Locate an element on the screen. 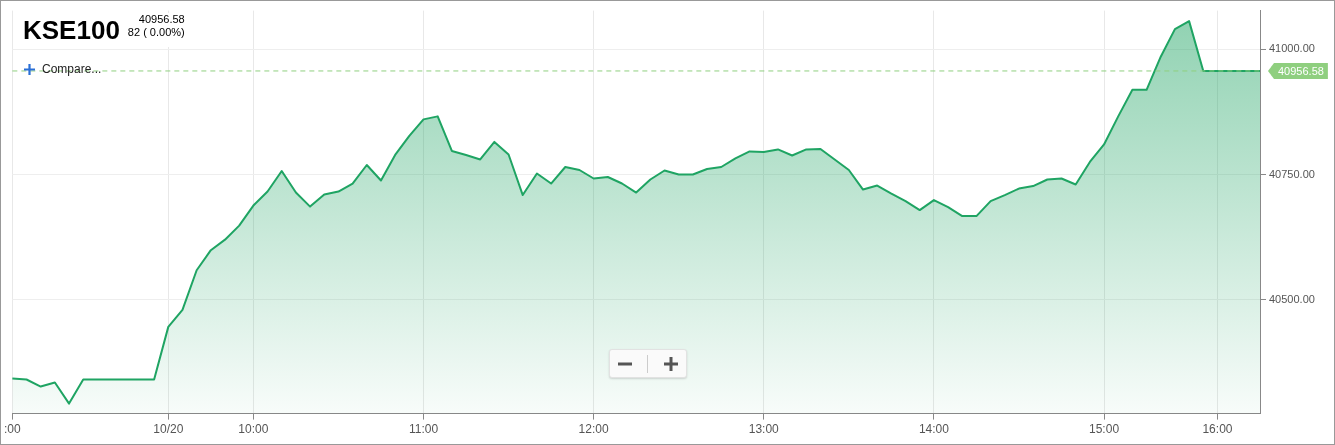 The height and width of the screenshot is (445, 1335). ref-line-label: 40956.58 is located at coordinates (1301, 70).